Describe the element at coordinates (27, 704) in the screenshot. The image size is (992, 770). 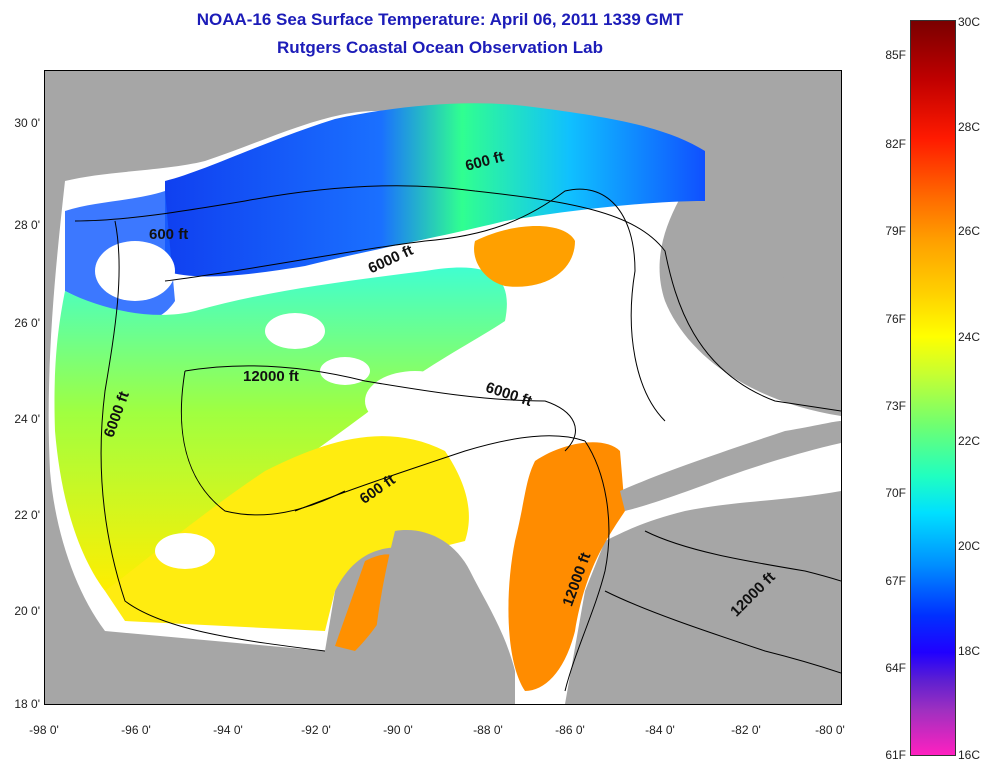
I see `lat-label: 18 0'` at that location.